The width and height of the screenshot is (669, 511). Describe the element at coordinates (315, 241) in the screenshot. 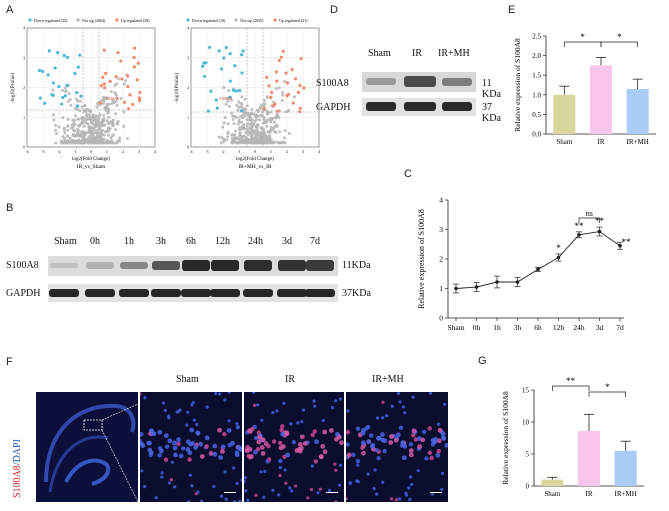

I see `lane-label: 7d` at that location.